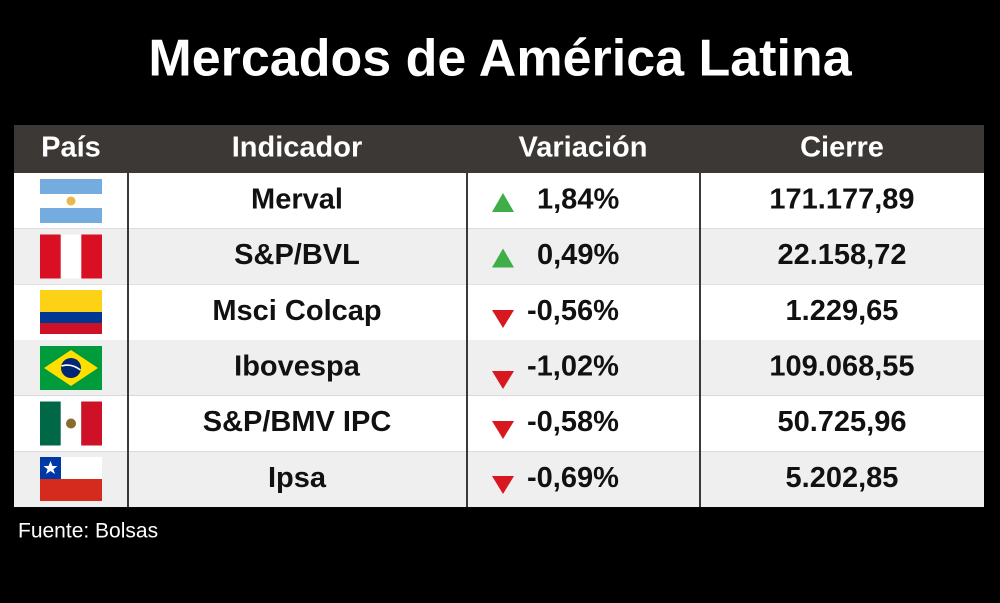 The image size is (1000, 603). What do you see at coordinates (842, 311) in the screenshot?
I see `close-cell: 1.229,65` at bounding box center [842, 311].